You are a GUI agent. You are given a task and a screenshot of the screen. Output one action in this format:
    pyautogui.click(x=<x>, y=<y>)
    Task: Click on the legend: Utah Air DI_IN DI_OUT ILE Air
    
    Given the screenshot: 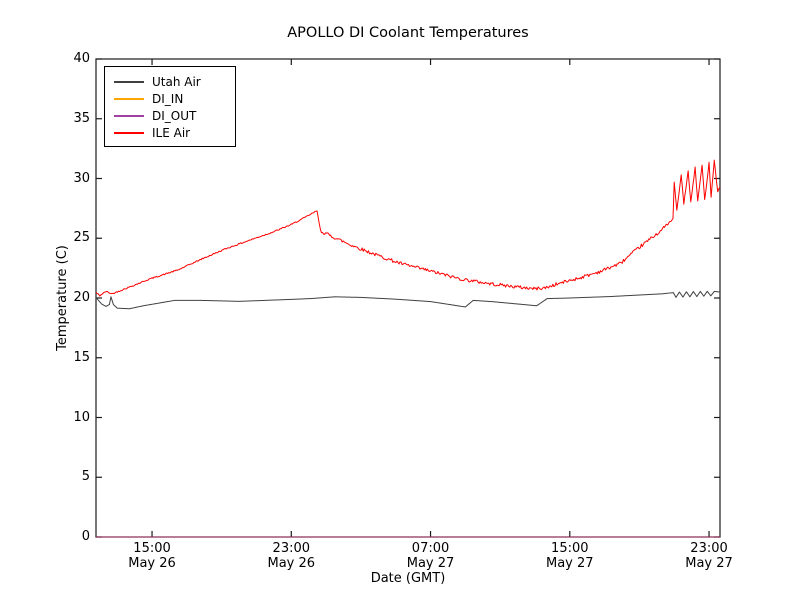 What is the action you would take?
    pyautogui.click(x=170, y=106)
    